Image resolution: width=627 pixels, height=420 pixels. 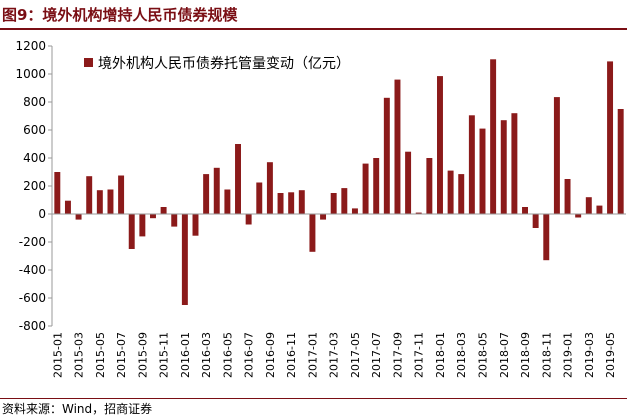 What do you see at coordinates (142, 355) in the screenshot?
I see `x-tick-label: 2015-09` at bounding box center [142, 355].